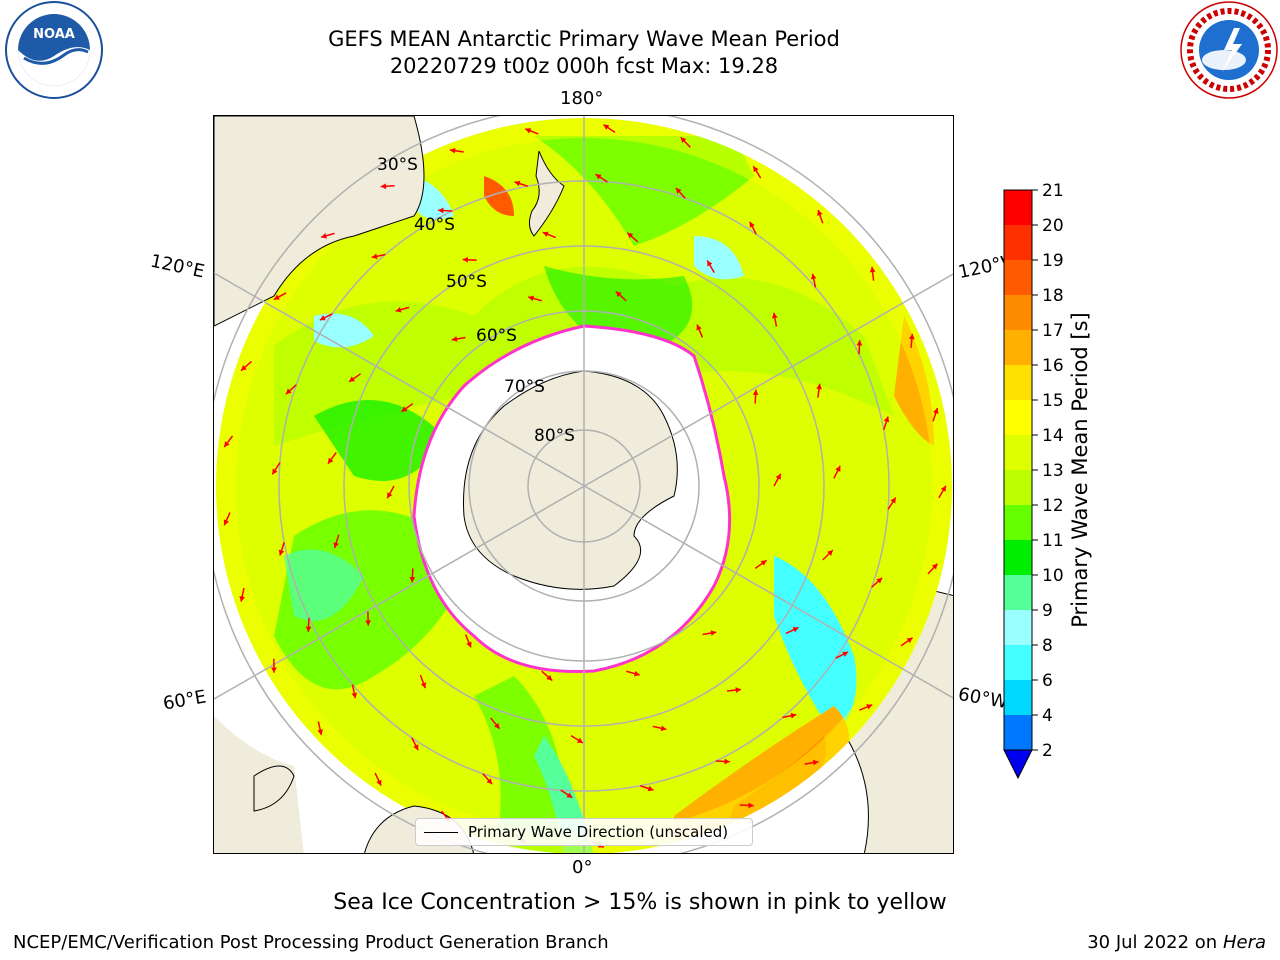  Describe the element at coordinates (1229, 50) in the screenshot. I see `nws-logo` at that location.